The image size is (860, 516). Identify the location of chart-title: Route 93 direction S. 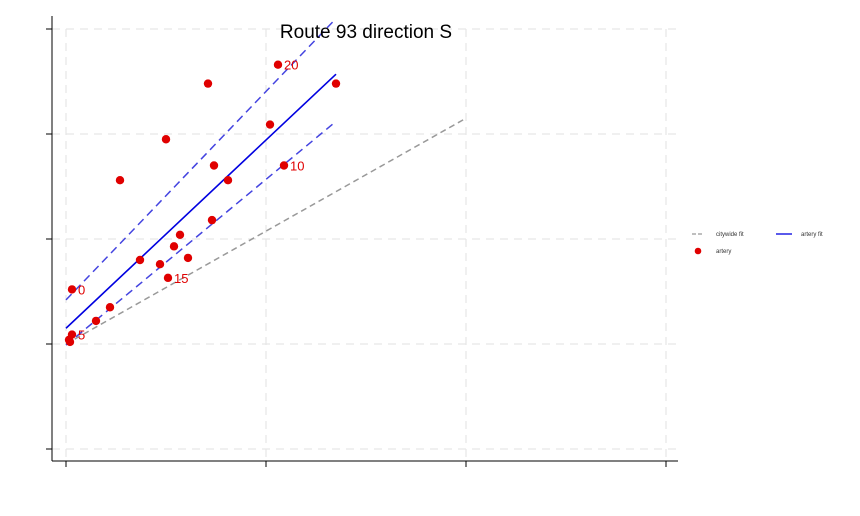
(366, 32).